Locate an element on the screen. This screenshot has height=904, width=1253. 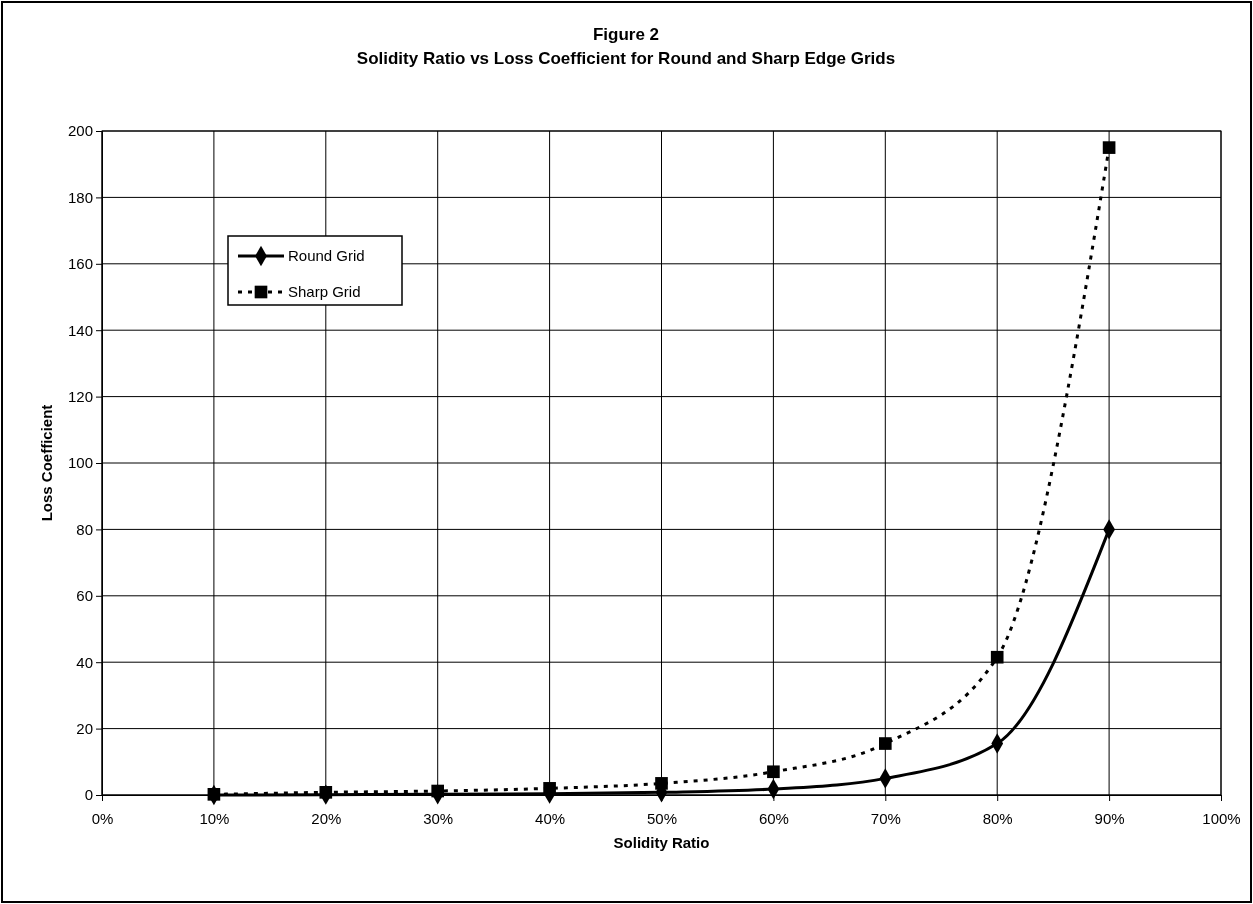
chart-subtitle: Solidity Ratio vs Loss Coefficient for Round and Sharp Edge Grids is located at coordinates (626, 58).